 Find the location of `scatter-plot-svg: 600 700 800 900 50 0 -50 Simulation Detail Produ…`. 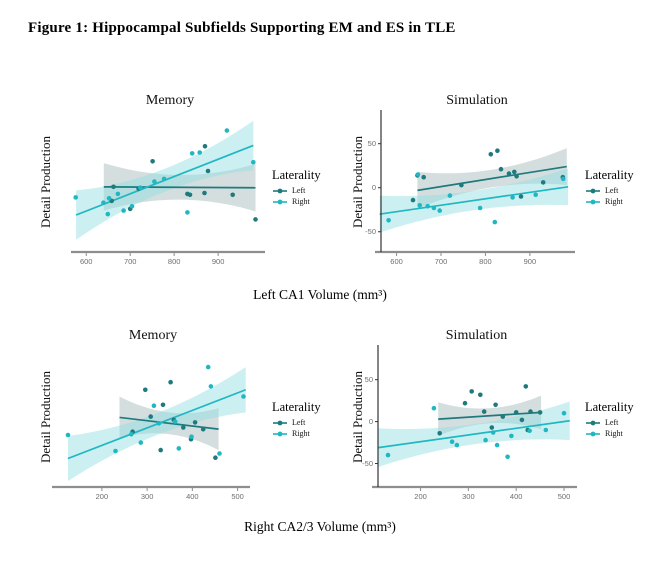

scatter-plot-svg: 600 700 800 900 50 0 -50 Simulation Detail Produ… is located at coordinates (462, 179).